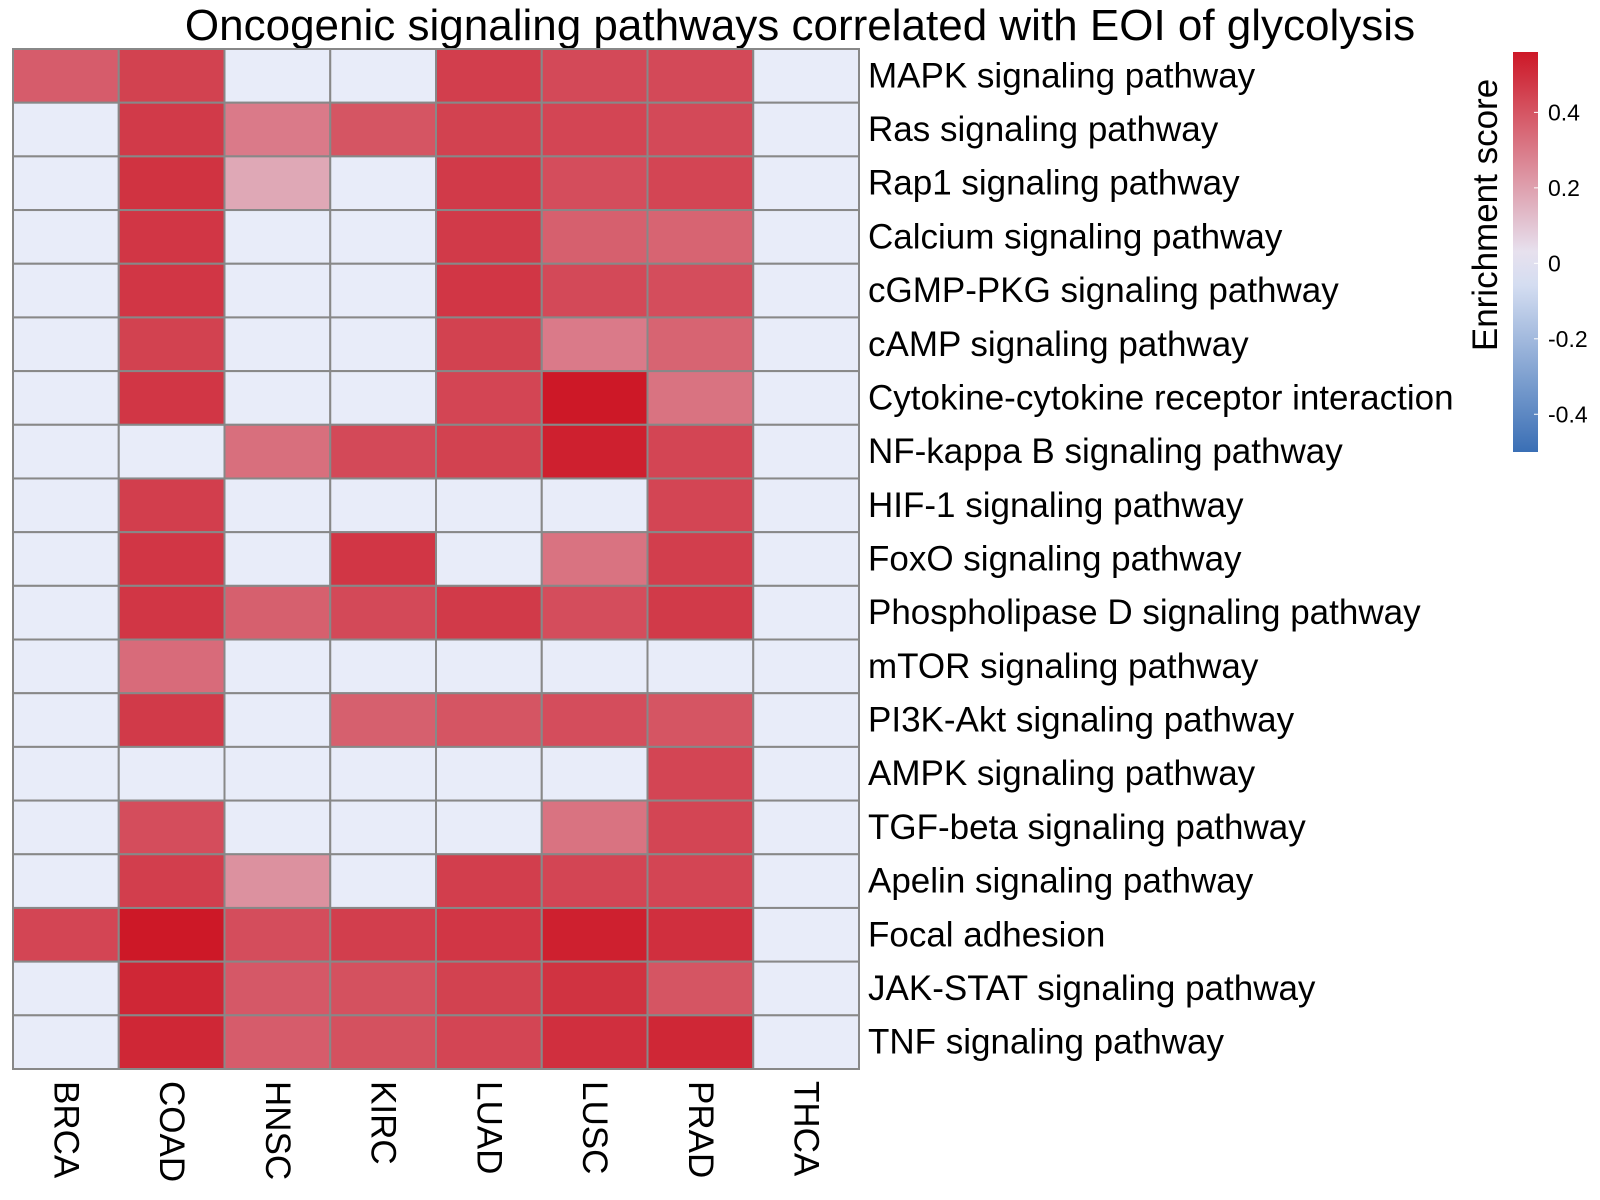 The height and width of the screenshot is (1200, 1600). Describe the element at coordinates (1062, 75) in the screenshot. I see `row-label: MAPK signaling pathway` at that location.